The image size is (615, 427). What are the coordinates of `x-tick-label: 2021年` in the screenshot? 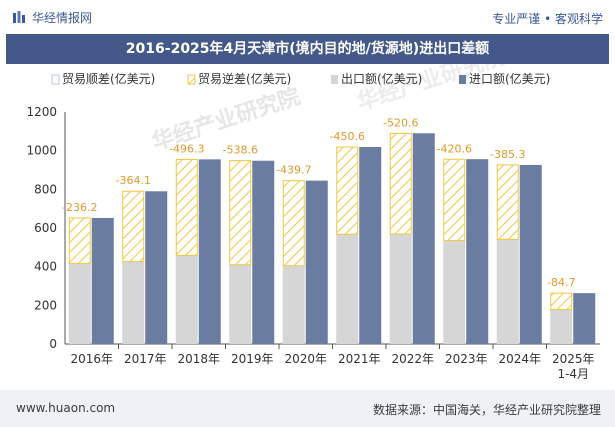 It's located at (359, 359).